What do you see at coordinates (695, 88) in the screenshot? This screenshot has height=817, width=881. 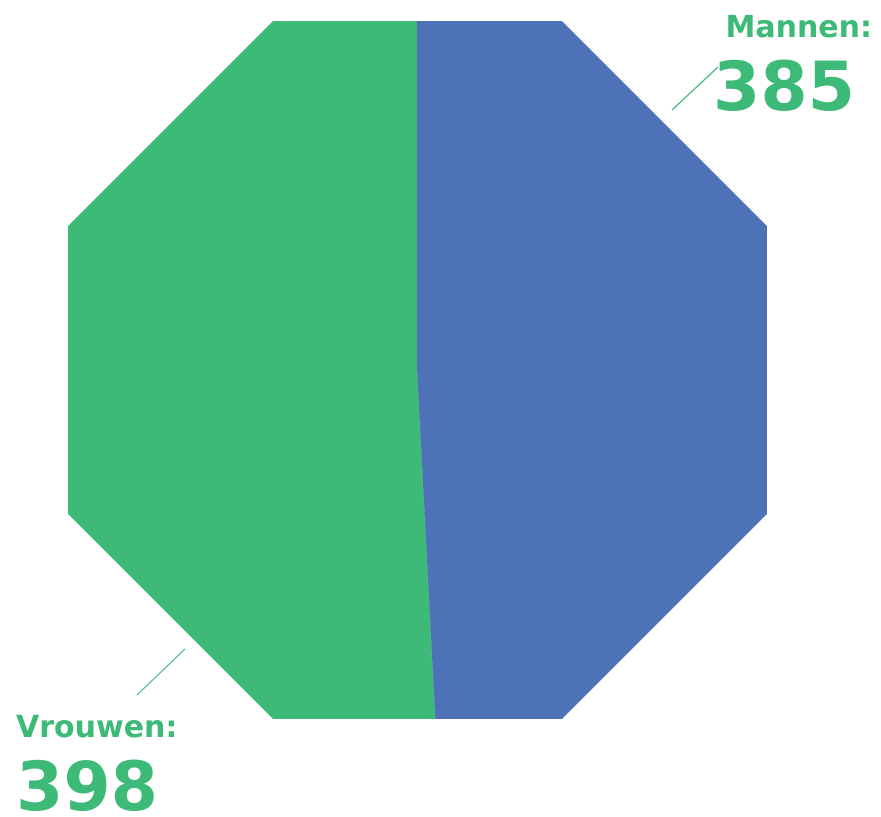 I see `leader-line-mannen` at bounding box center [695, 88].